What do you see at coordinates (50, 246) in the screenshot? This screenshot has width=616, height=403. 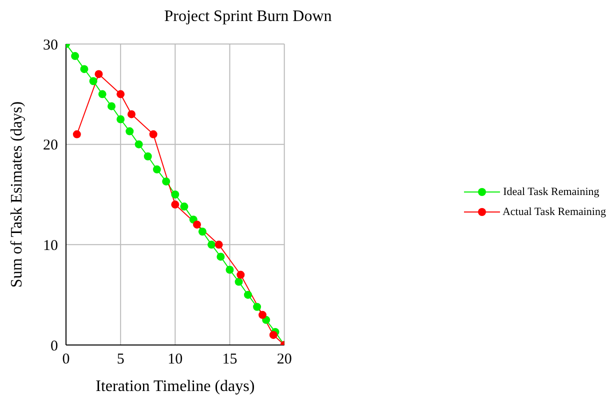 I see `y-tick-label: 10` at bounding box center [50, 246].